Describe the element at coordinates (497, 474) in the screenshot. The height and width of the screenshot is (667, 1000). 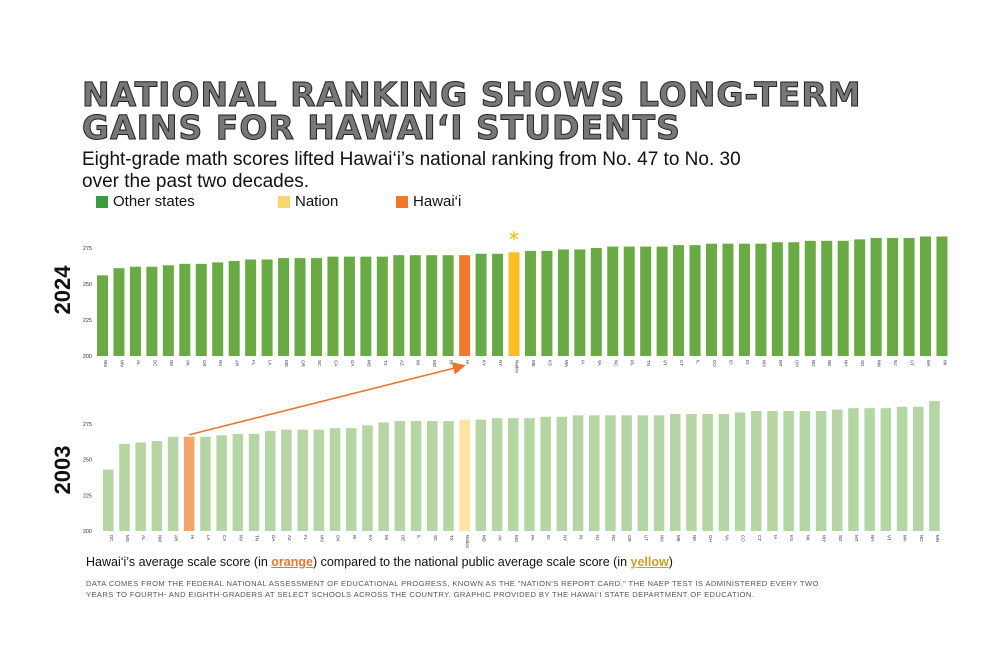
I see `bar-AK` at that location.